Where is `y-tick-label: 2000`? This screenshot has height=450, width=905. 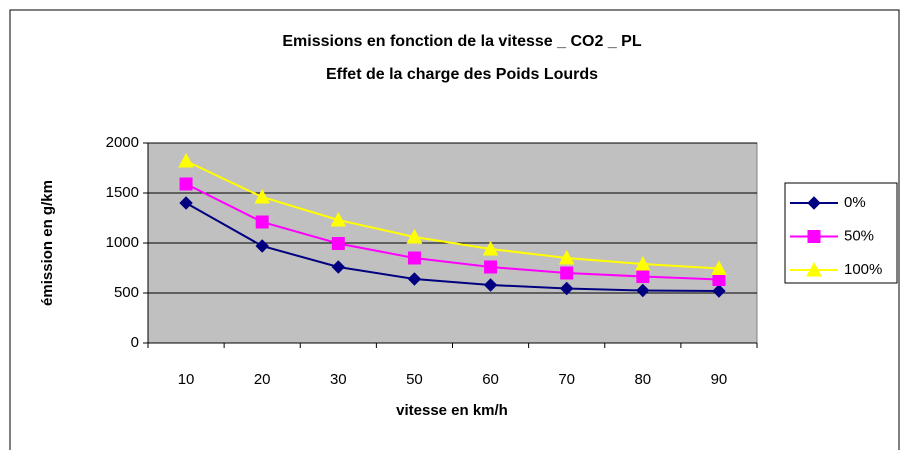
y-tick-label: 2000 is located at coordinates (122, 142).